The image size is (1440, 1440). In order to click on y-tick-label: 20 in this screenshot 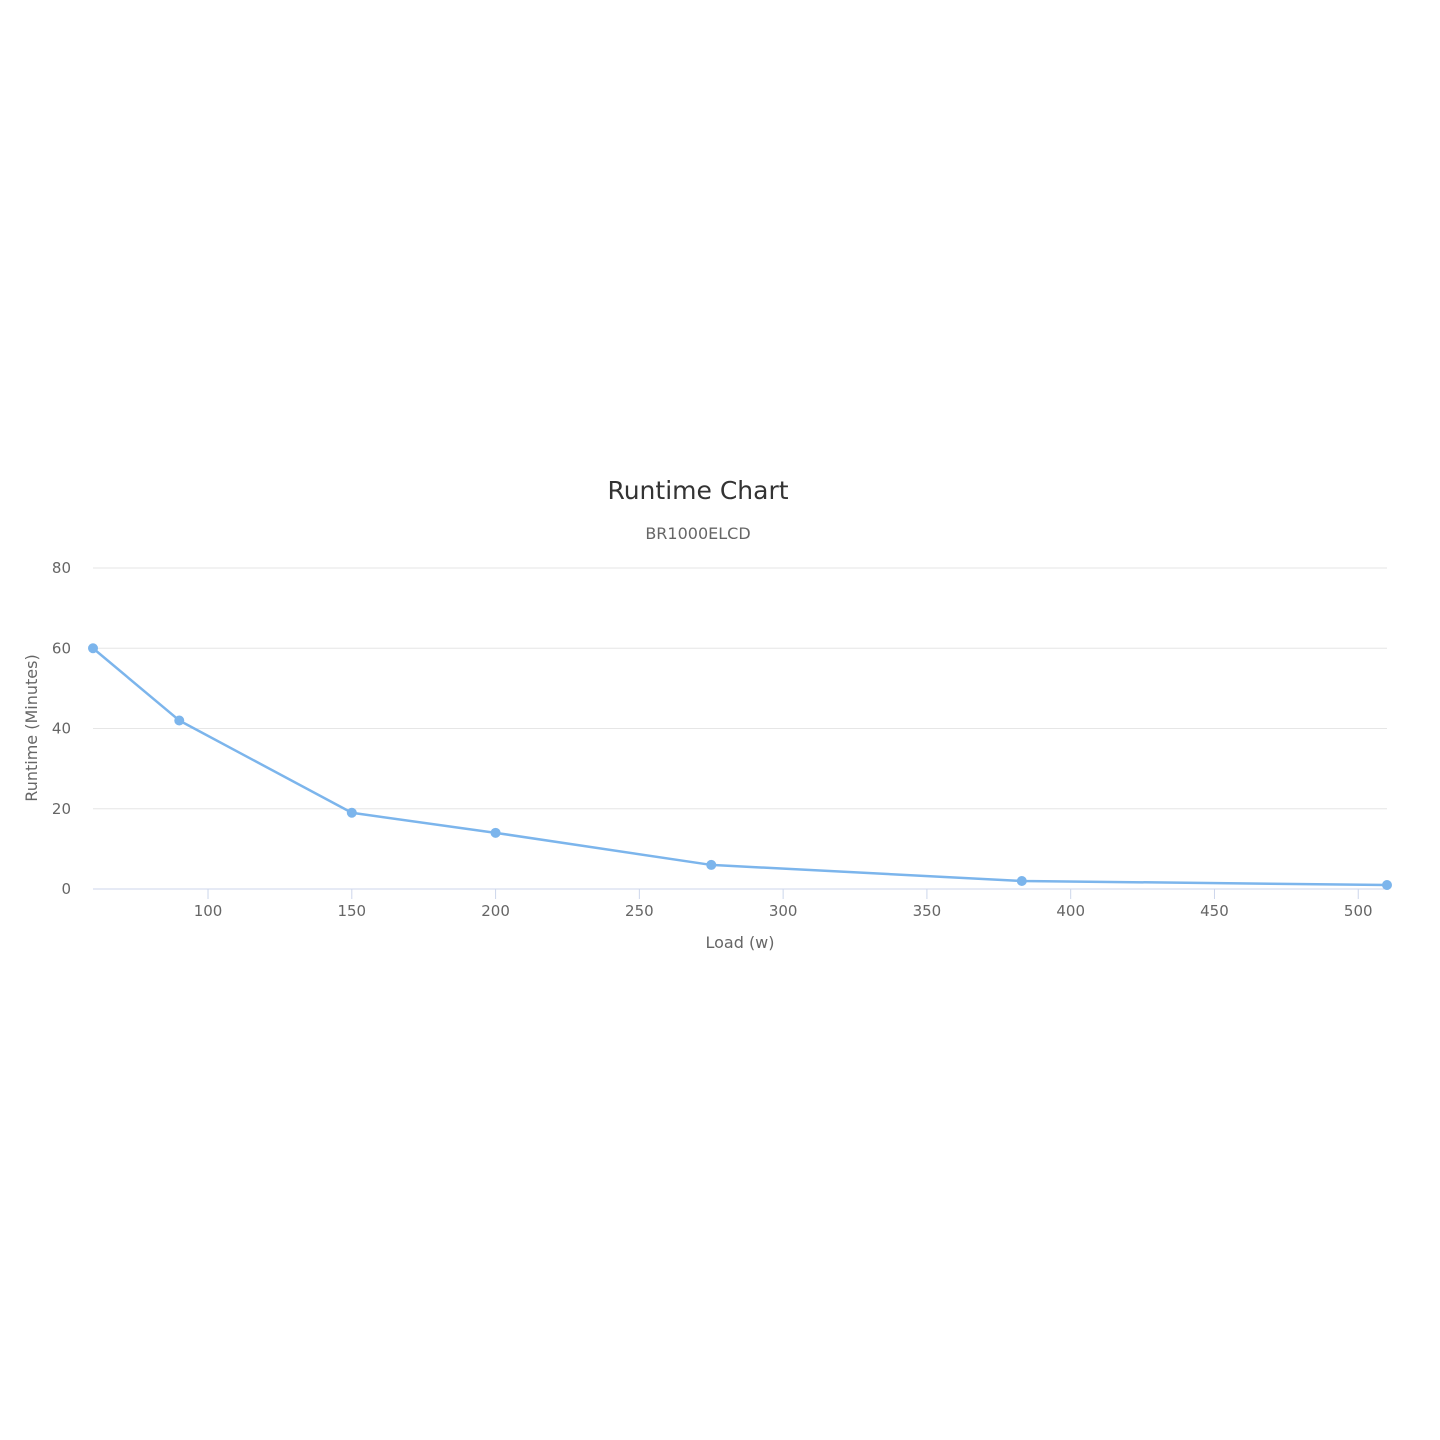, I will do `click(61, 809)`.